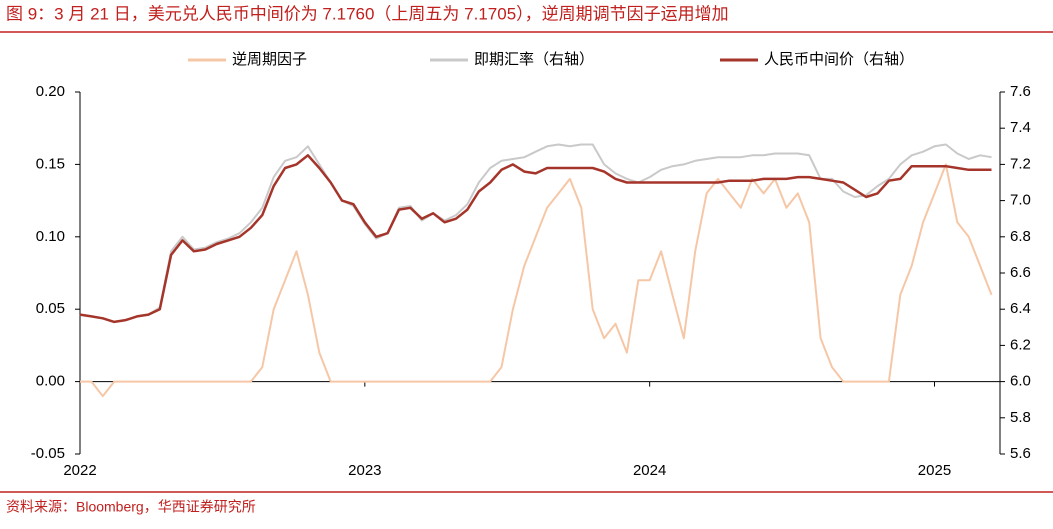 This screenshot has width=1053, height=529. I want to click on y2-tick-label: 7.2, so click(1020, 163).